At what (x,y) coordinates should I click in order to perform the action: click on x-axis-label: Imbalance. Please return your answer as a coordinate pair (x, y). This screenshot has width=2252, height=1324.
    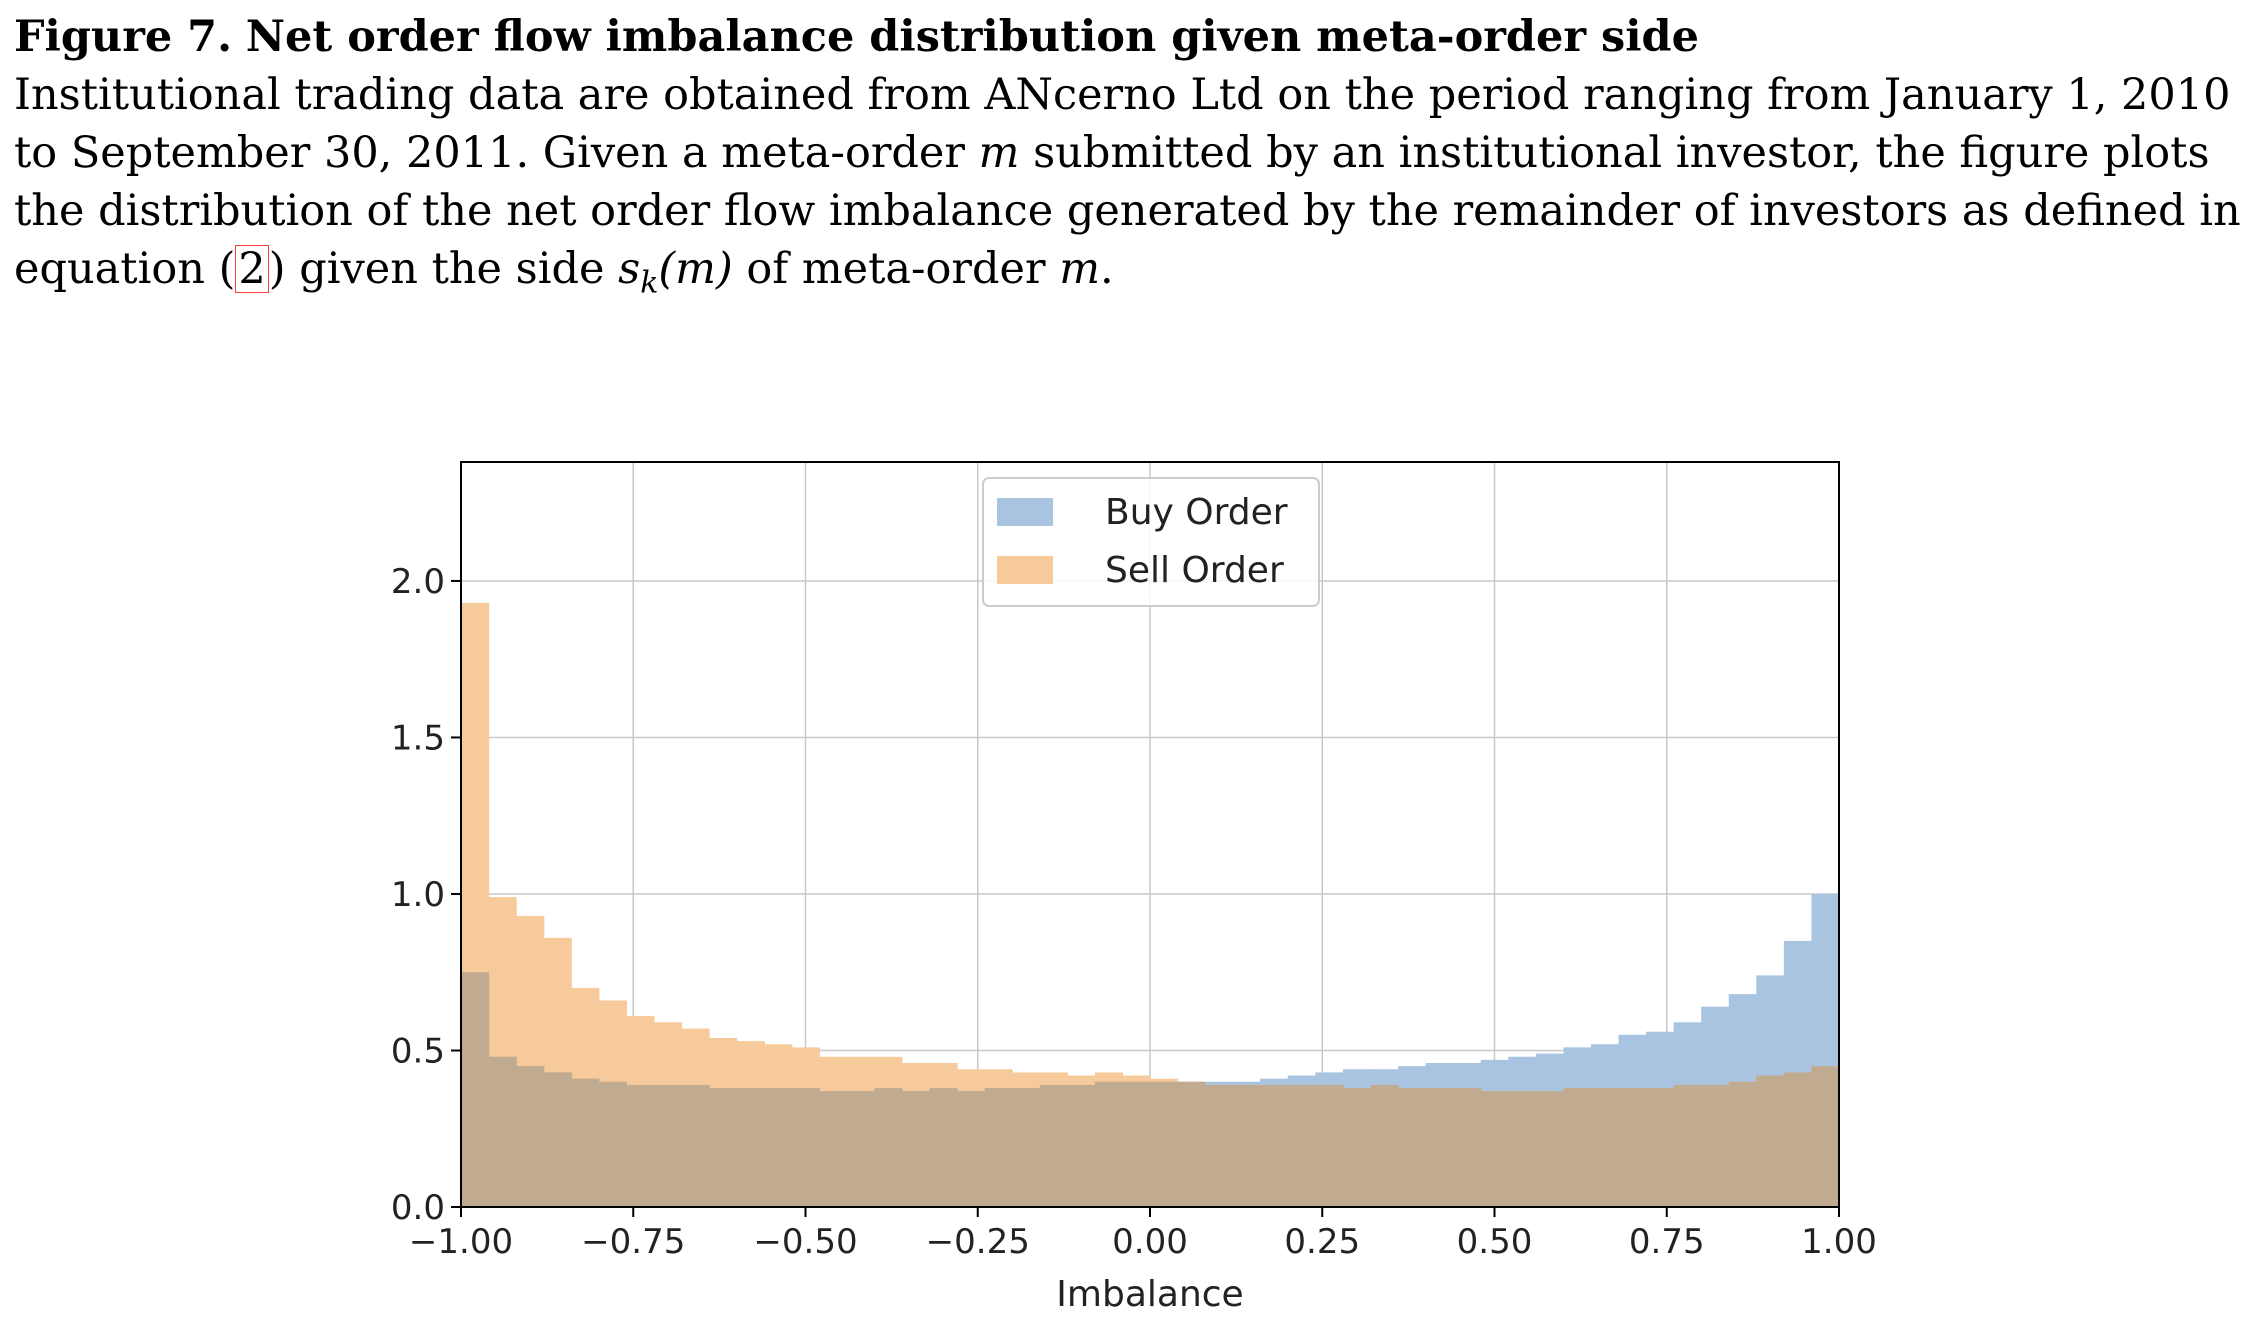
    Looking at the image, I should click on (1149, 1294).